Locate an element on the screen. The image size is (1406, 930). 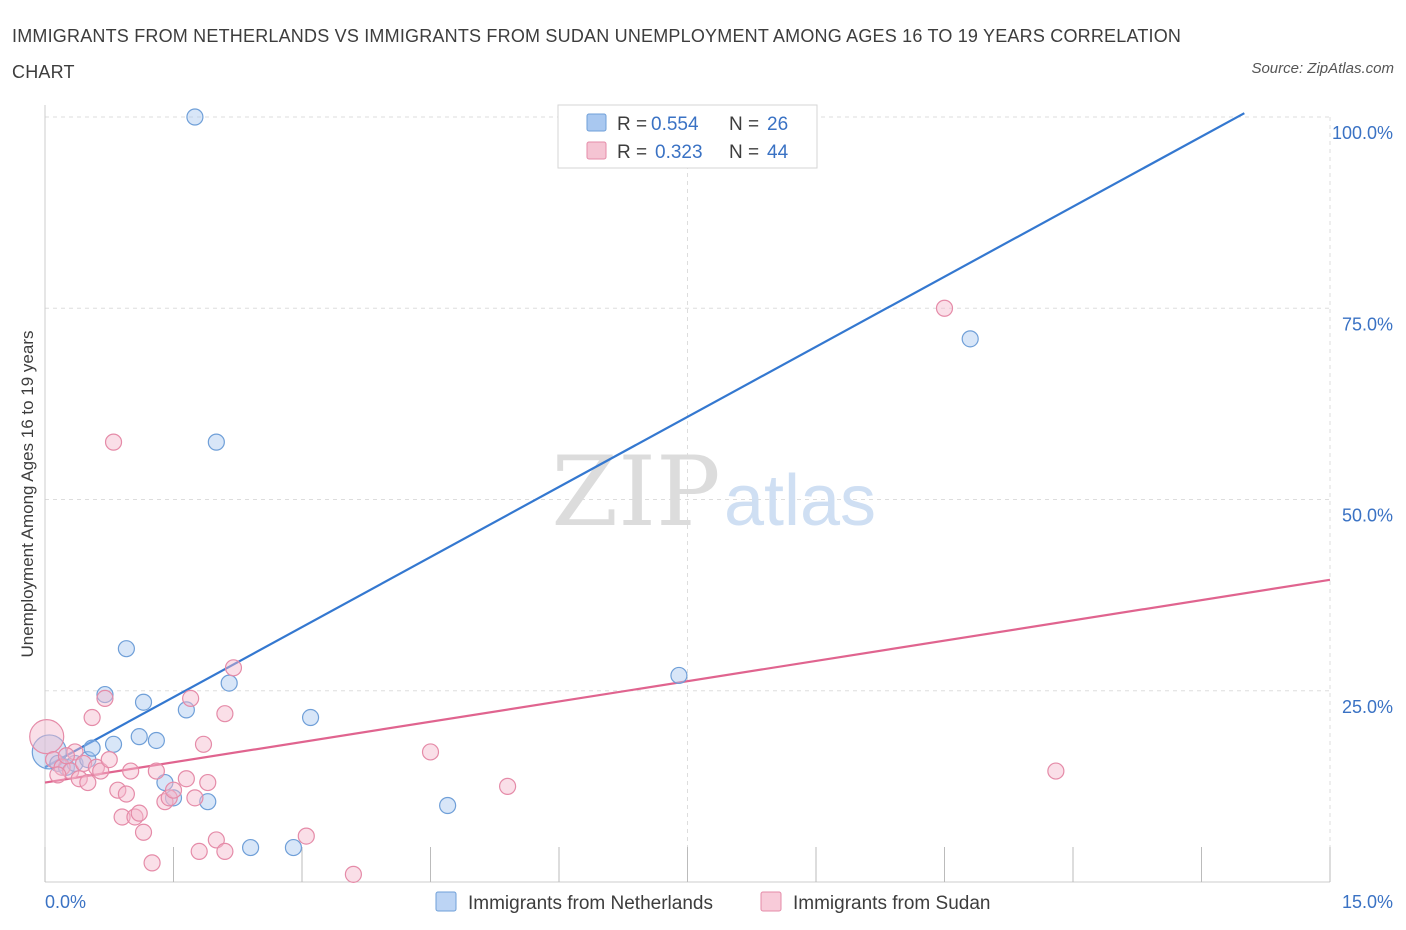
y-tick-label: 75.0% is located at coordinates (1367, 324).